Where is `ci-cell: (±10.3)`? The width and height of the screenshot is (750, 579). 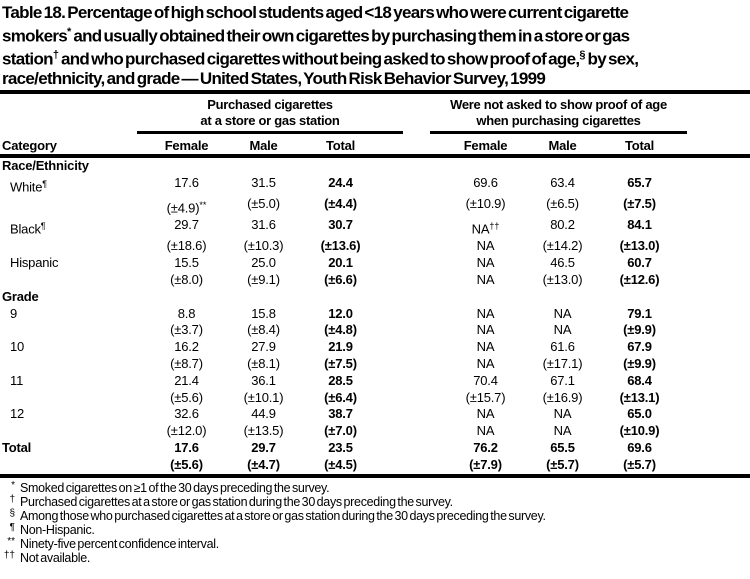 ci-cell: (±10.3) is located at coordinates (263, 246).